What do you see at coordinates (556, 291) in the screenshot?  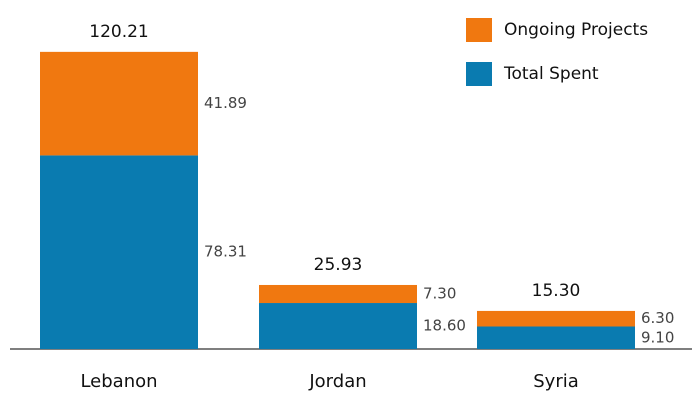 I see `total-label: 15.30` at bounding box center [556, 291].